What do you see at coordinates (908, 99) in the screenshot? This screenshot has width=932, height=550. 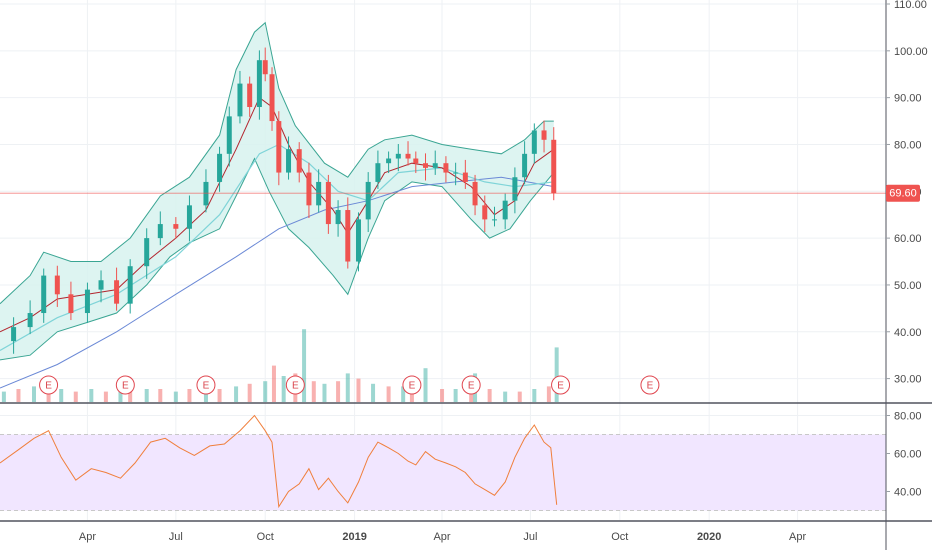 I see `price-tick-label: 90.00` at bounding box center [908, 99].